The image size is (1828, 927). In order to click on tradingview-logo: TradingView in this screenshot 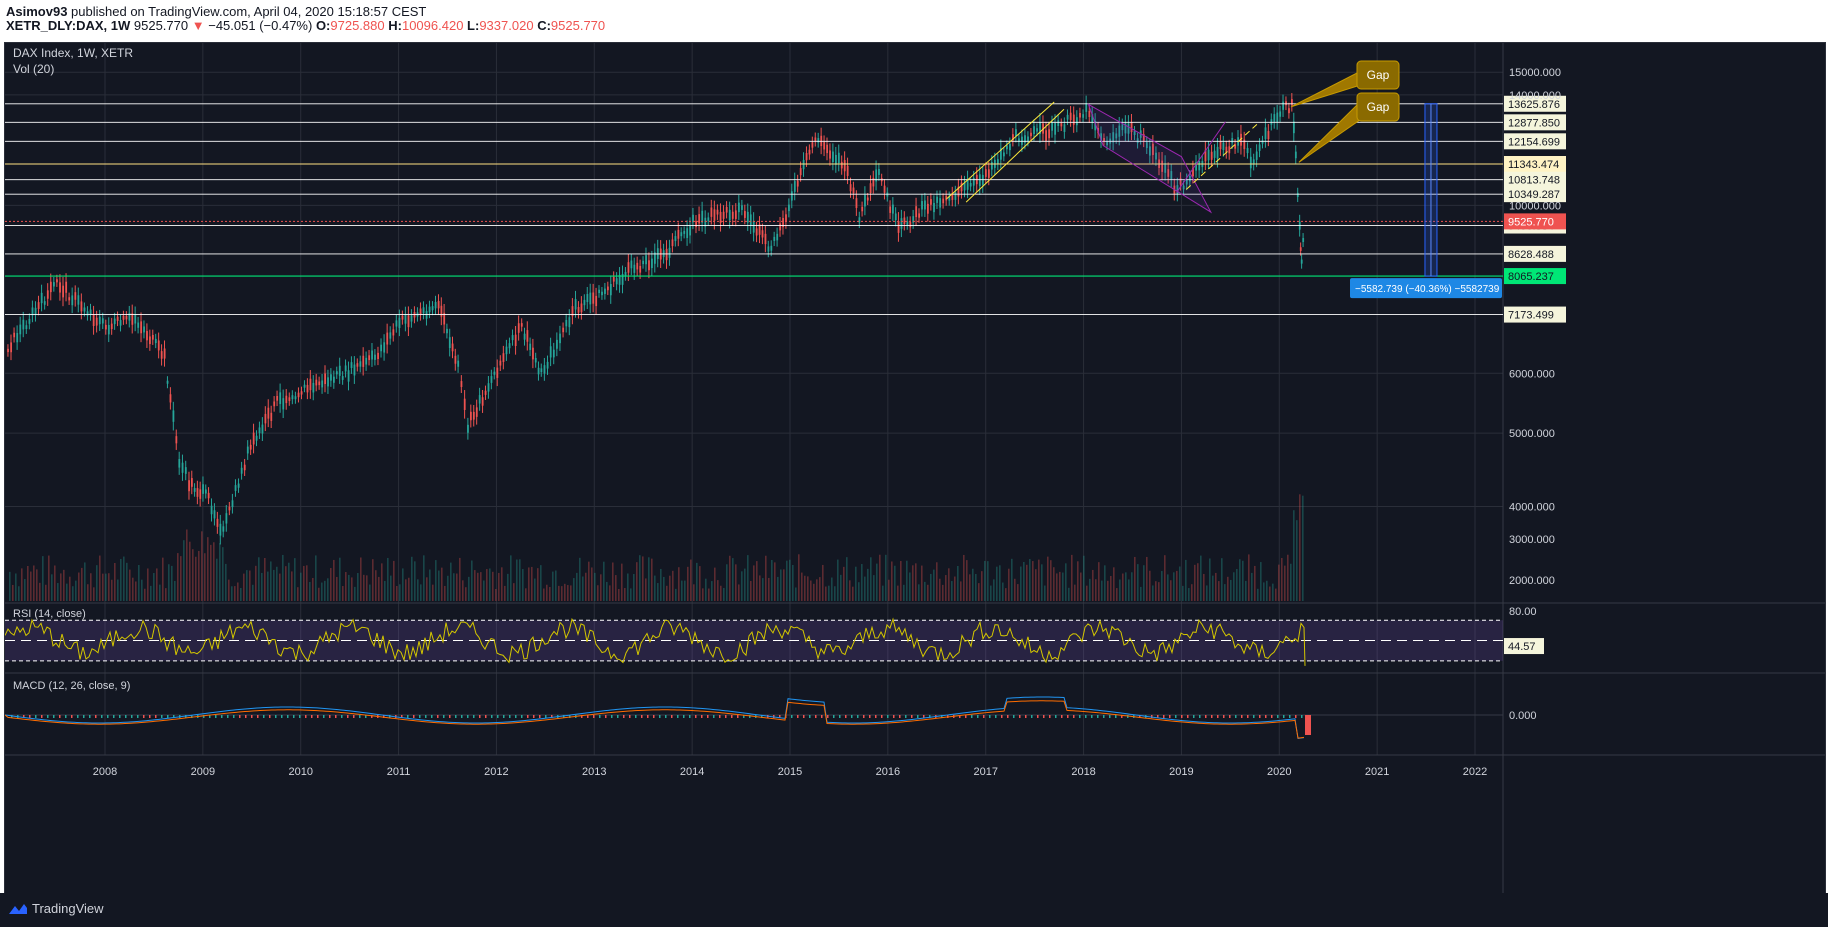, I will do `click(55, 908)`.